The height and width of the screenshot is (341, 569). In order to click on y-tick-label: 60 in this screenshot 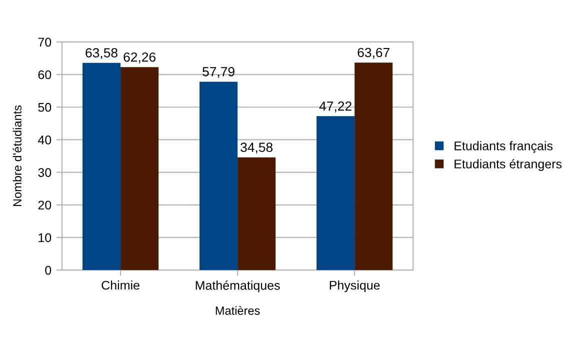, I will do `click(45, 75)`.